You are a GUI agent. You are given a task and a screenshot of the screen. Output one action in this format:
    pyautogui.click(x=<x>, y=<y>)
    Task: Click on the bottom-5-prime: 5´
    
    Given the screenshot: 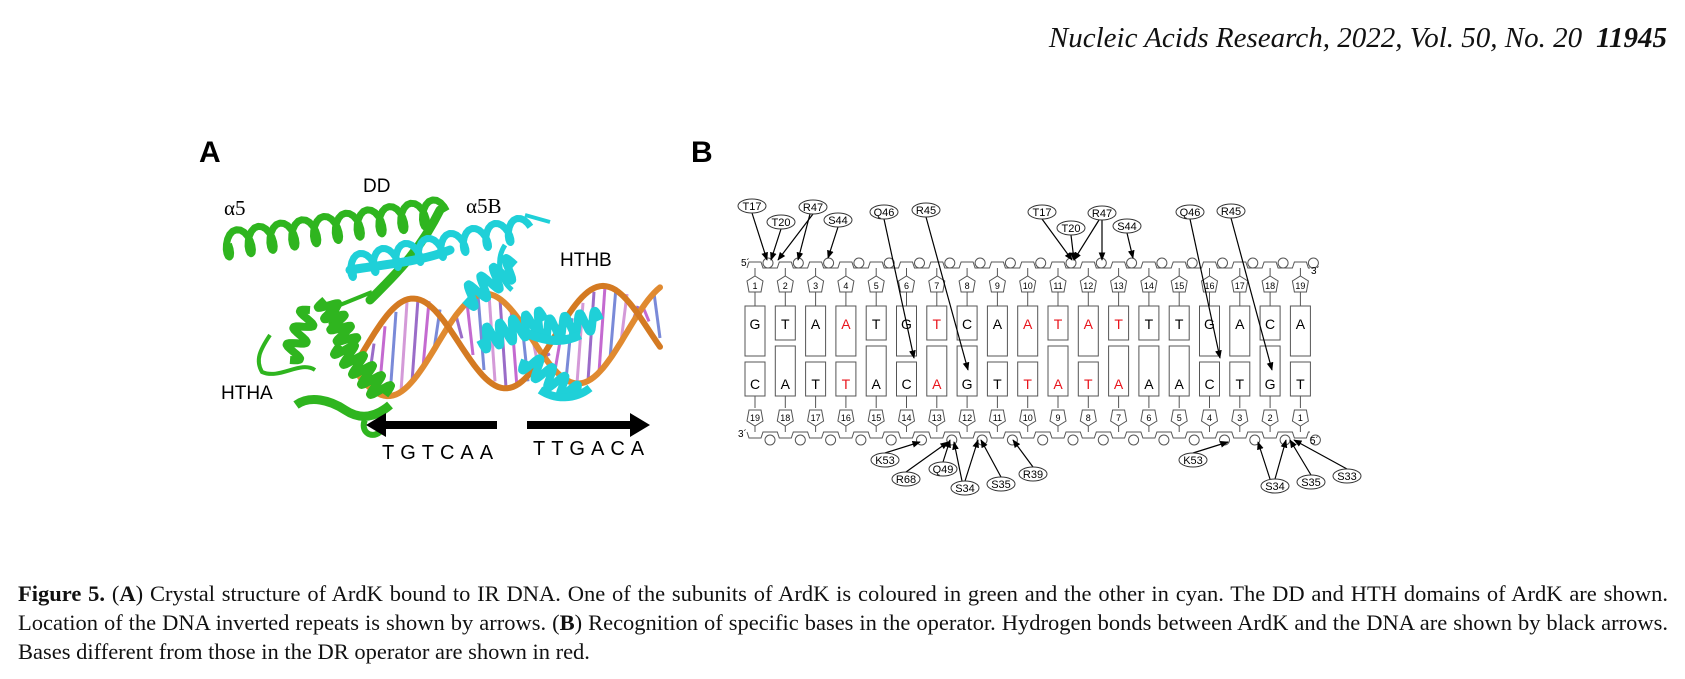 What is the action you would take?
    pyautogui.click(x=1314, y=441)
    